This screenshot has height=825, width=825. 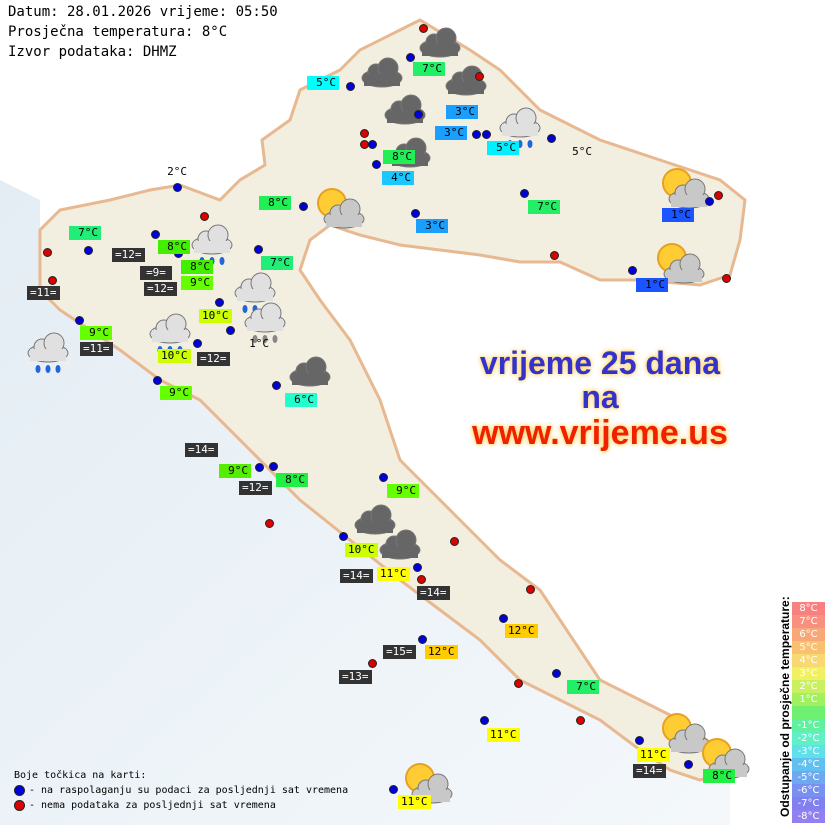 What do you see at coordinates (808, 608) in the screenshot?
I see `deviation-step: 8°C` at bounding box center [808, 608].